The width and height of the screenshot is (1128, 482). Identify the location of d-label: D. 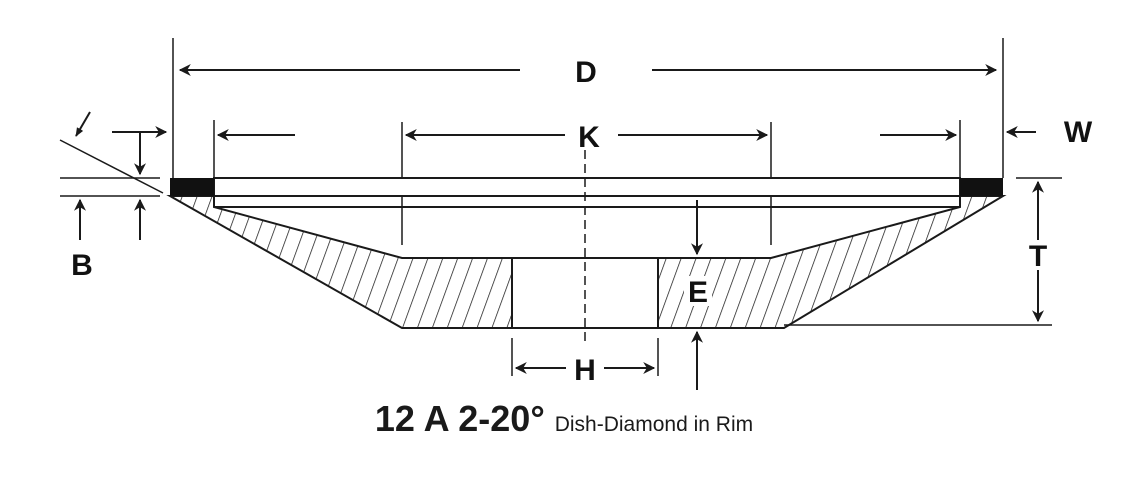
(586, 72).